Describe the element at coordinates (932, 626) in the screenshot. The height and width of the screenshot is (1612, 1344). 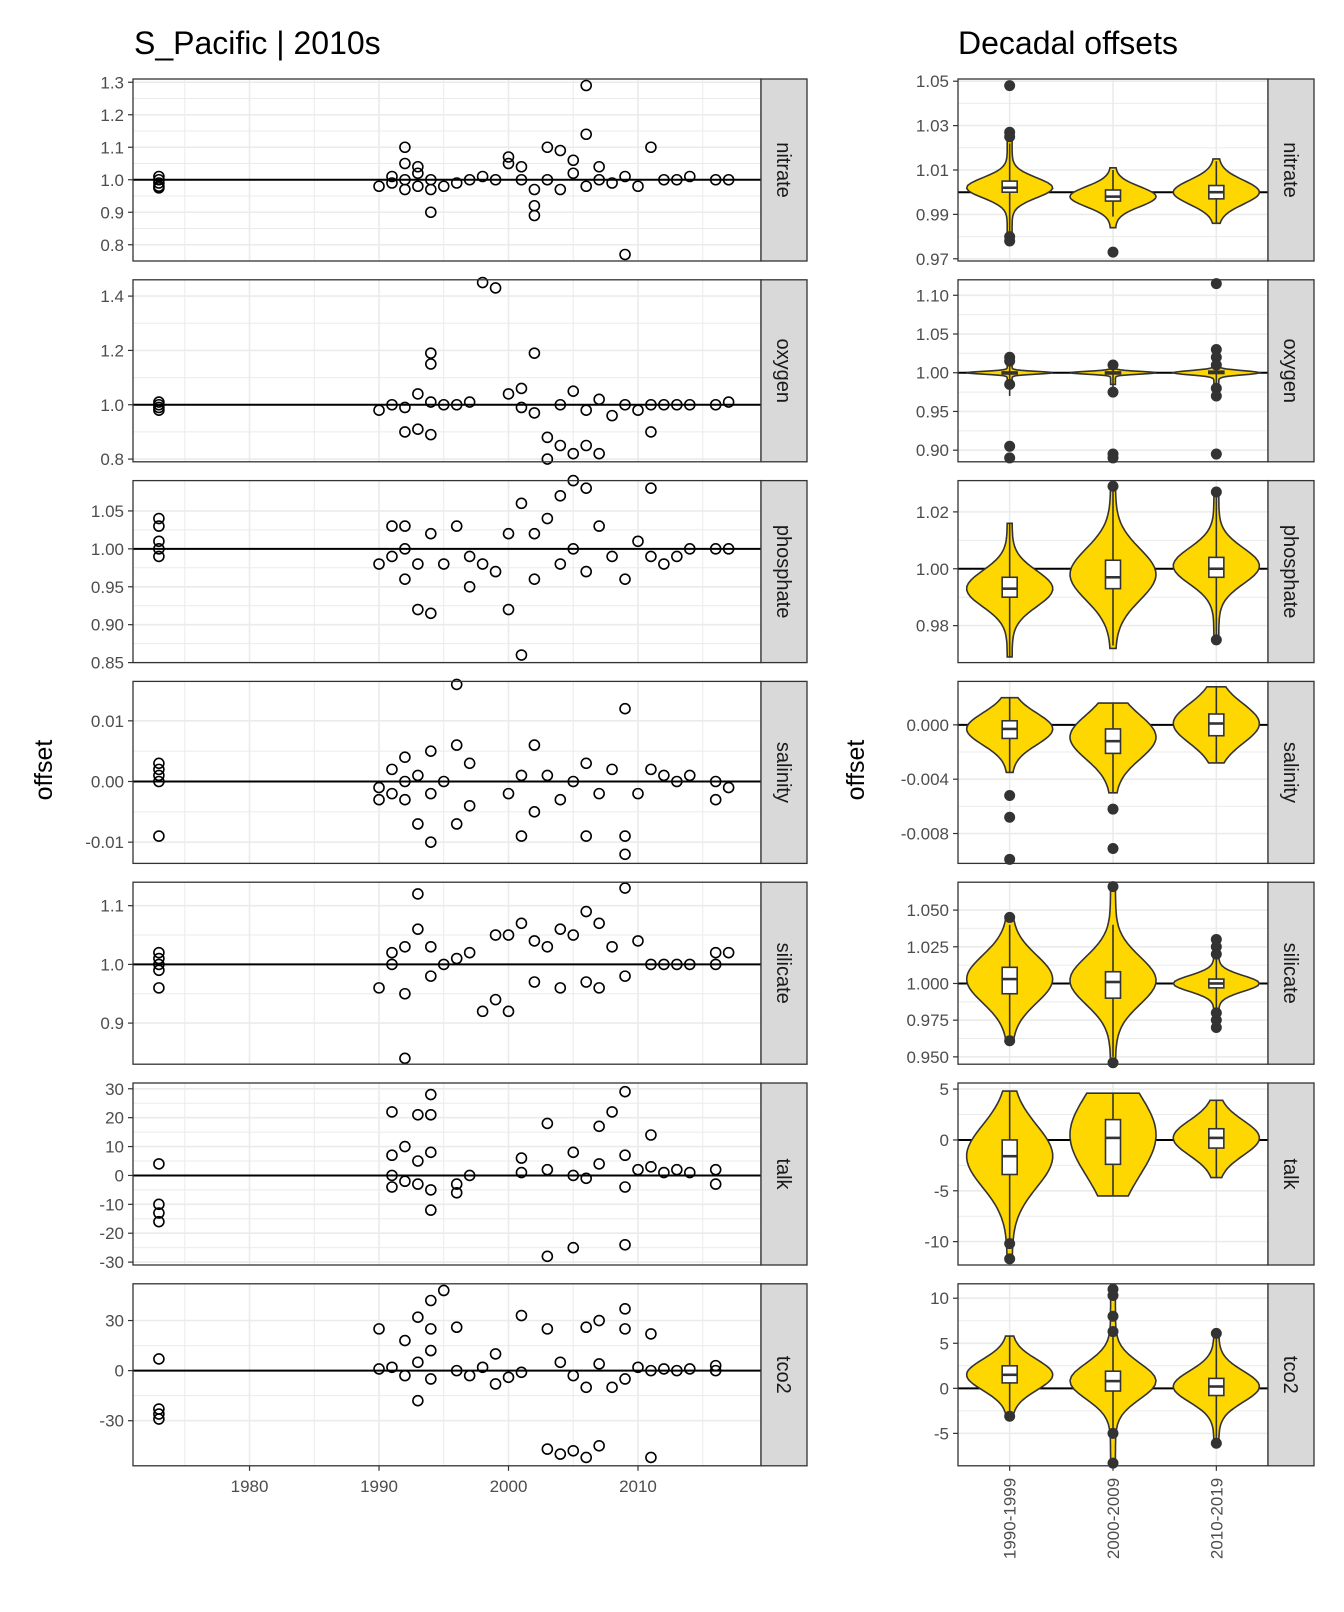
I see `violin-y-tick-label: 0.98` at that location.